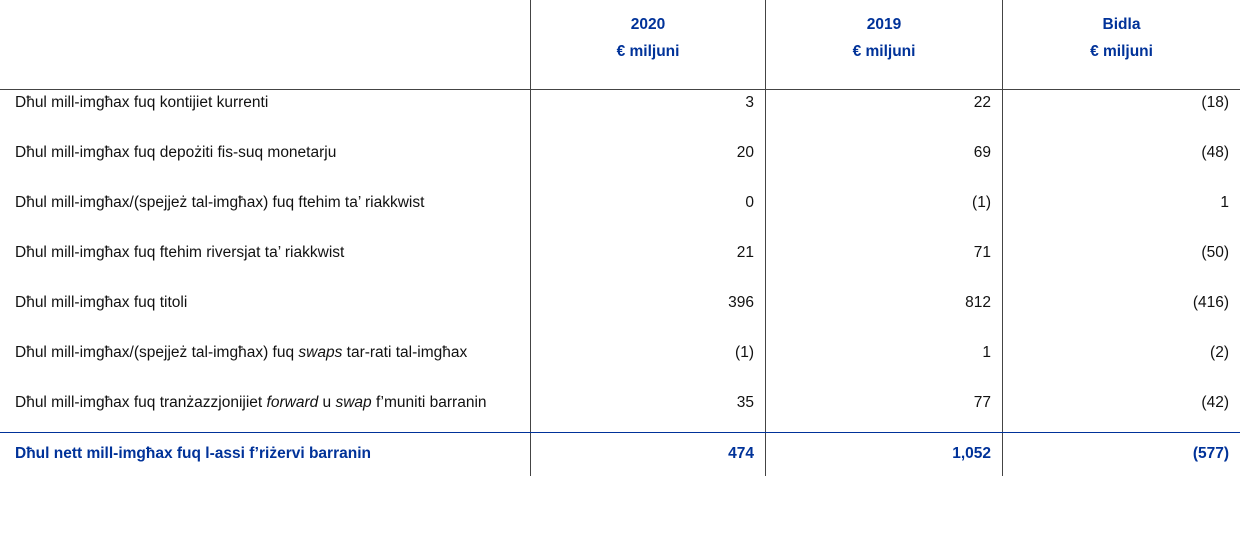 This screenshot has width=1240, height=555. What do you see at coordinates (745, 402) in the screenshot?
I see `cell-value: 35` at bounding box center [745, 402].